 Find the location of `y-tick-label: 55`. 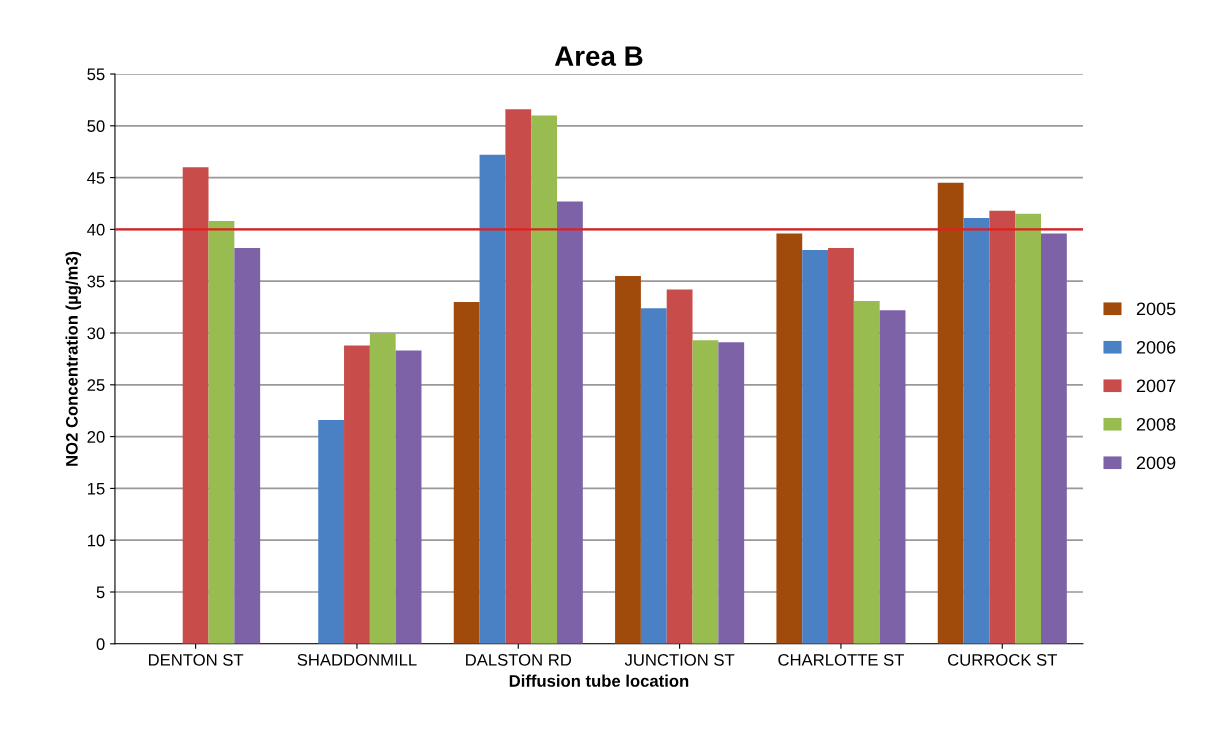

y-tick-label: 55 is located at coordinates (96, 74).